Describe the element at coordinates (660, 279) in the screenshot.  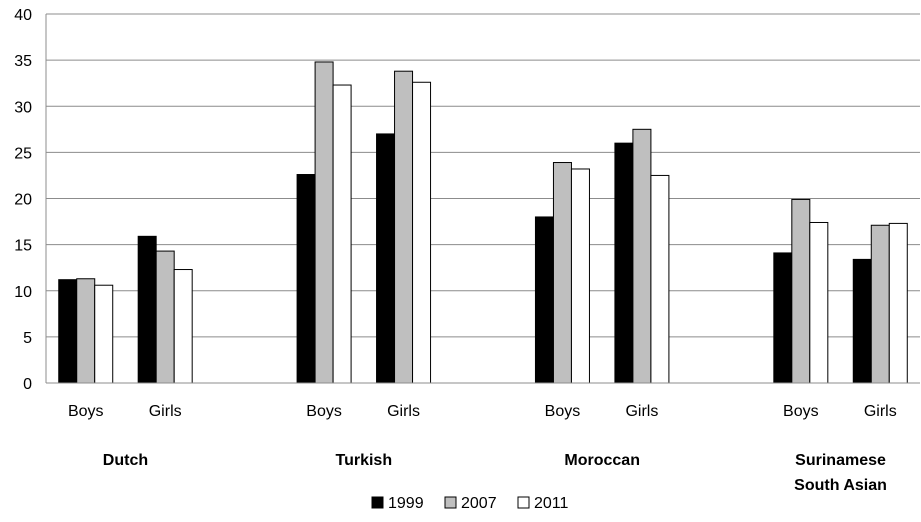
I see `bar-moroccan-girls-2011` at that location.